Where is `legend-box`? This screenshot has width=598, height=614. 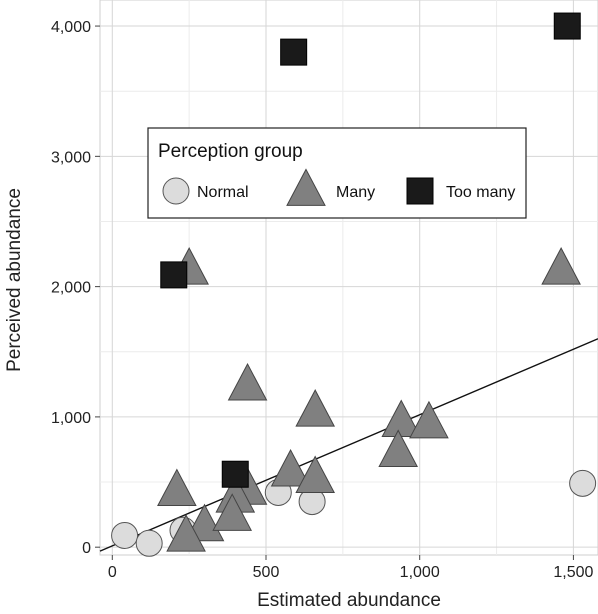
legend-box is located at coordinates (337, 173).